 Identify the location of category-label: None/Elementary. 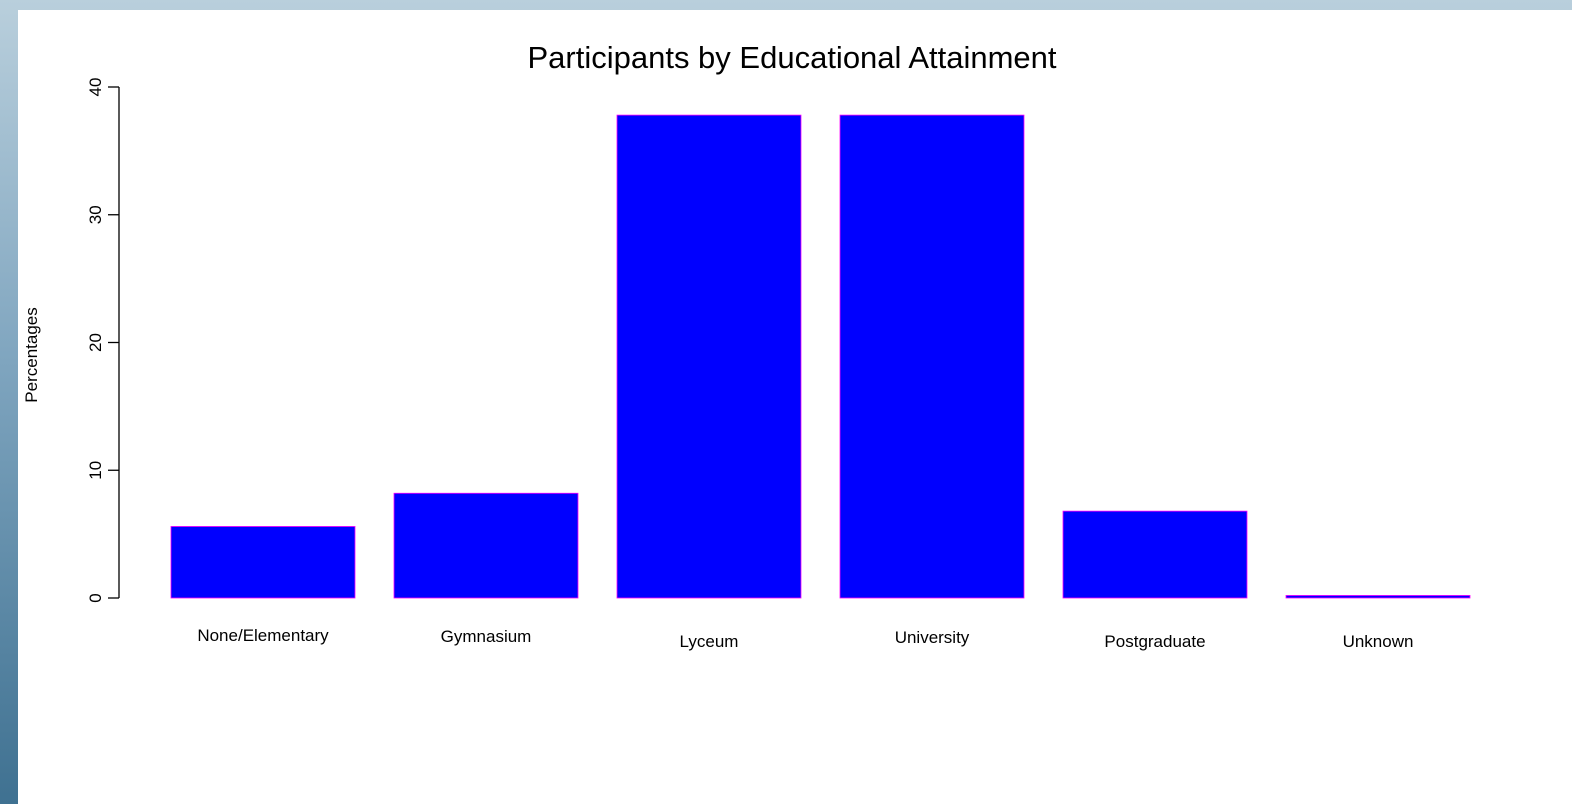
(263, 635).